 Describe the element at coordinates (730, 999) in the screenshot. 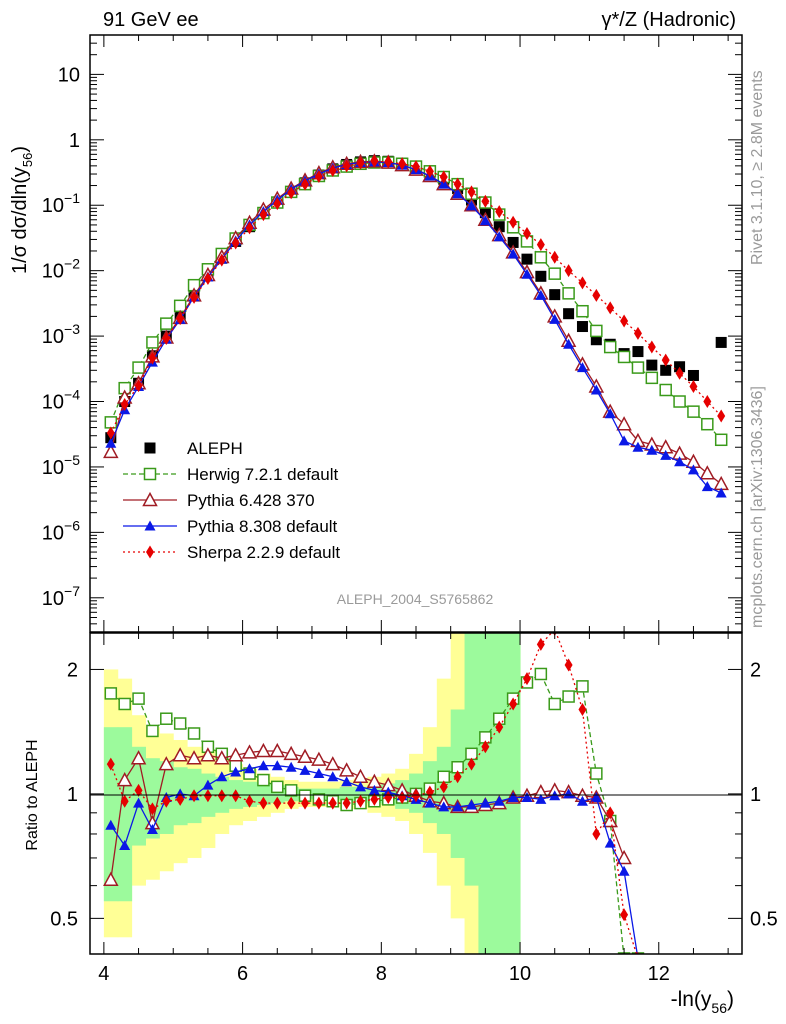

I see `x-label-close: )` at that location.